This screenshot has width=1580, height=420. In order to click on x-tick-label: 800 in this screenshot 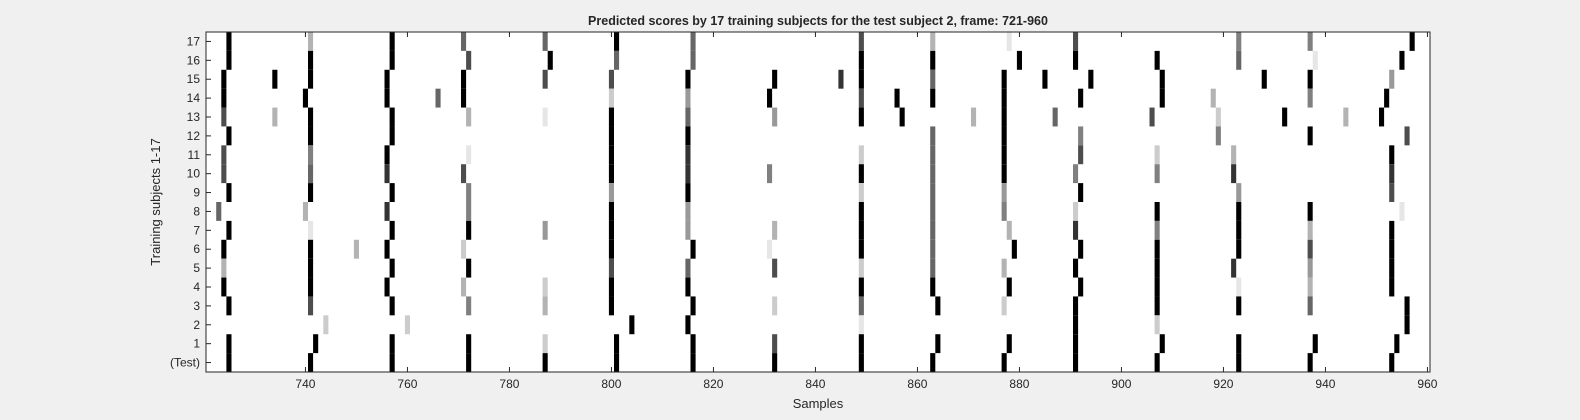, I will do `click(611, 384)`.